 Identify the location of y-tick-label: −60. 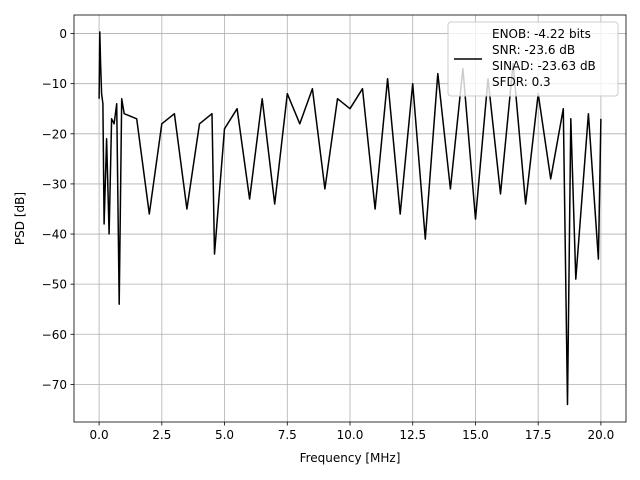
(54, 335).